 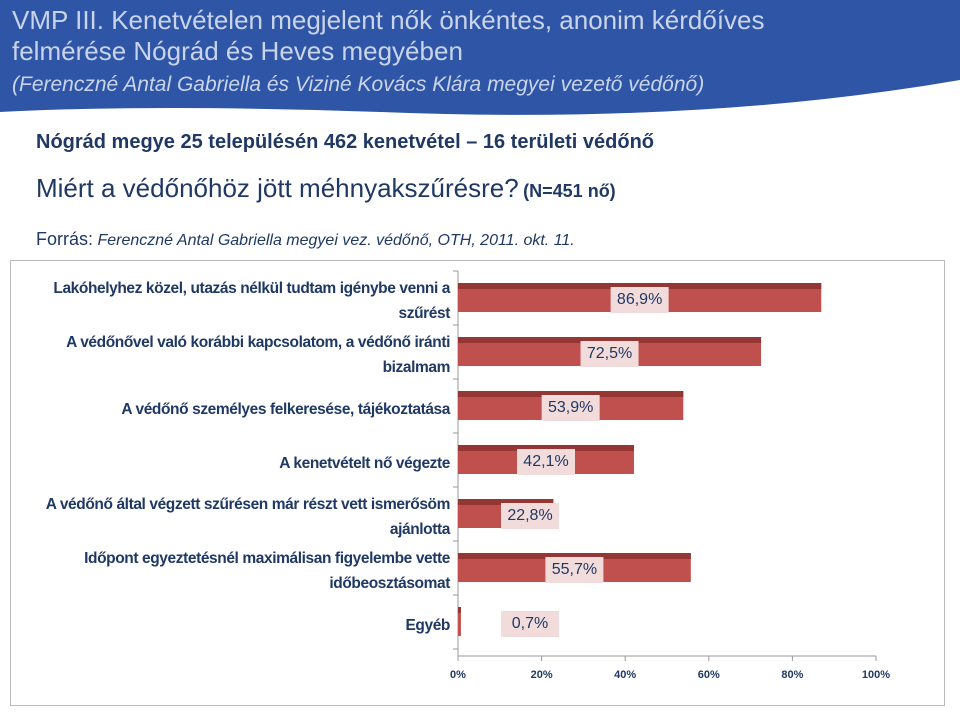 What do you see at coordinates (569, 191) in the screenshot?
I see `sample-size: (N=451 nő)` at bounding box center [569, 191].